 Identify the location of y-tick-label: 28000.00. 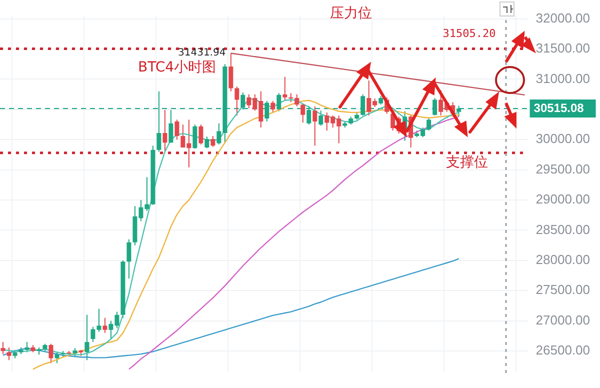
(563, 260).